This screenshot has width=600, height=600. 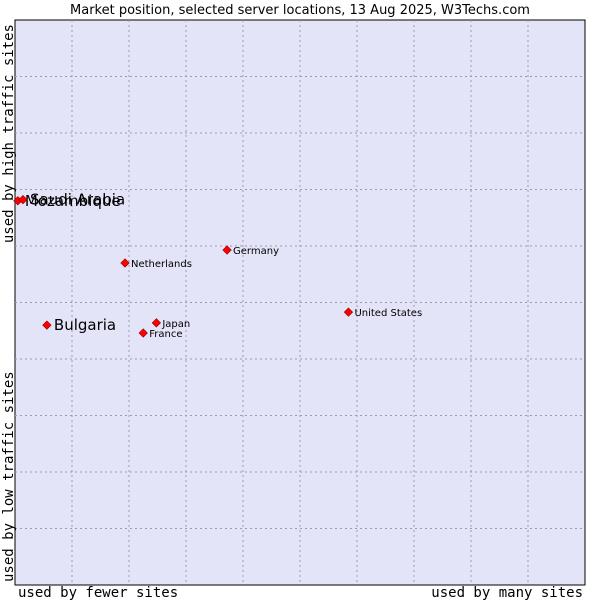 I want to click on point-label: Saudi Arabia, so click(x=77, y=200).